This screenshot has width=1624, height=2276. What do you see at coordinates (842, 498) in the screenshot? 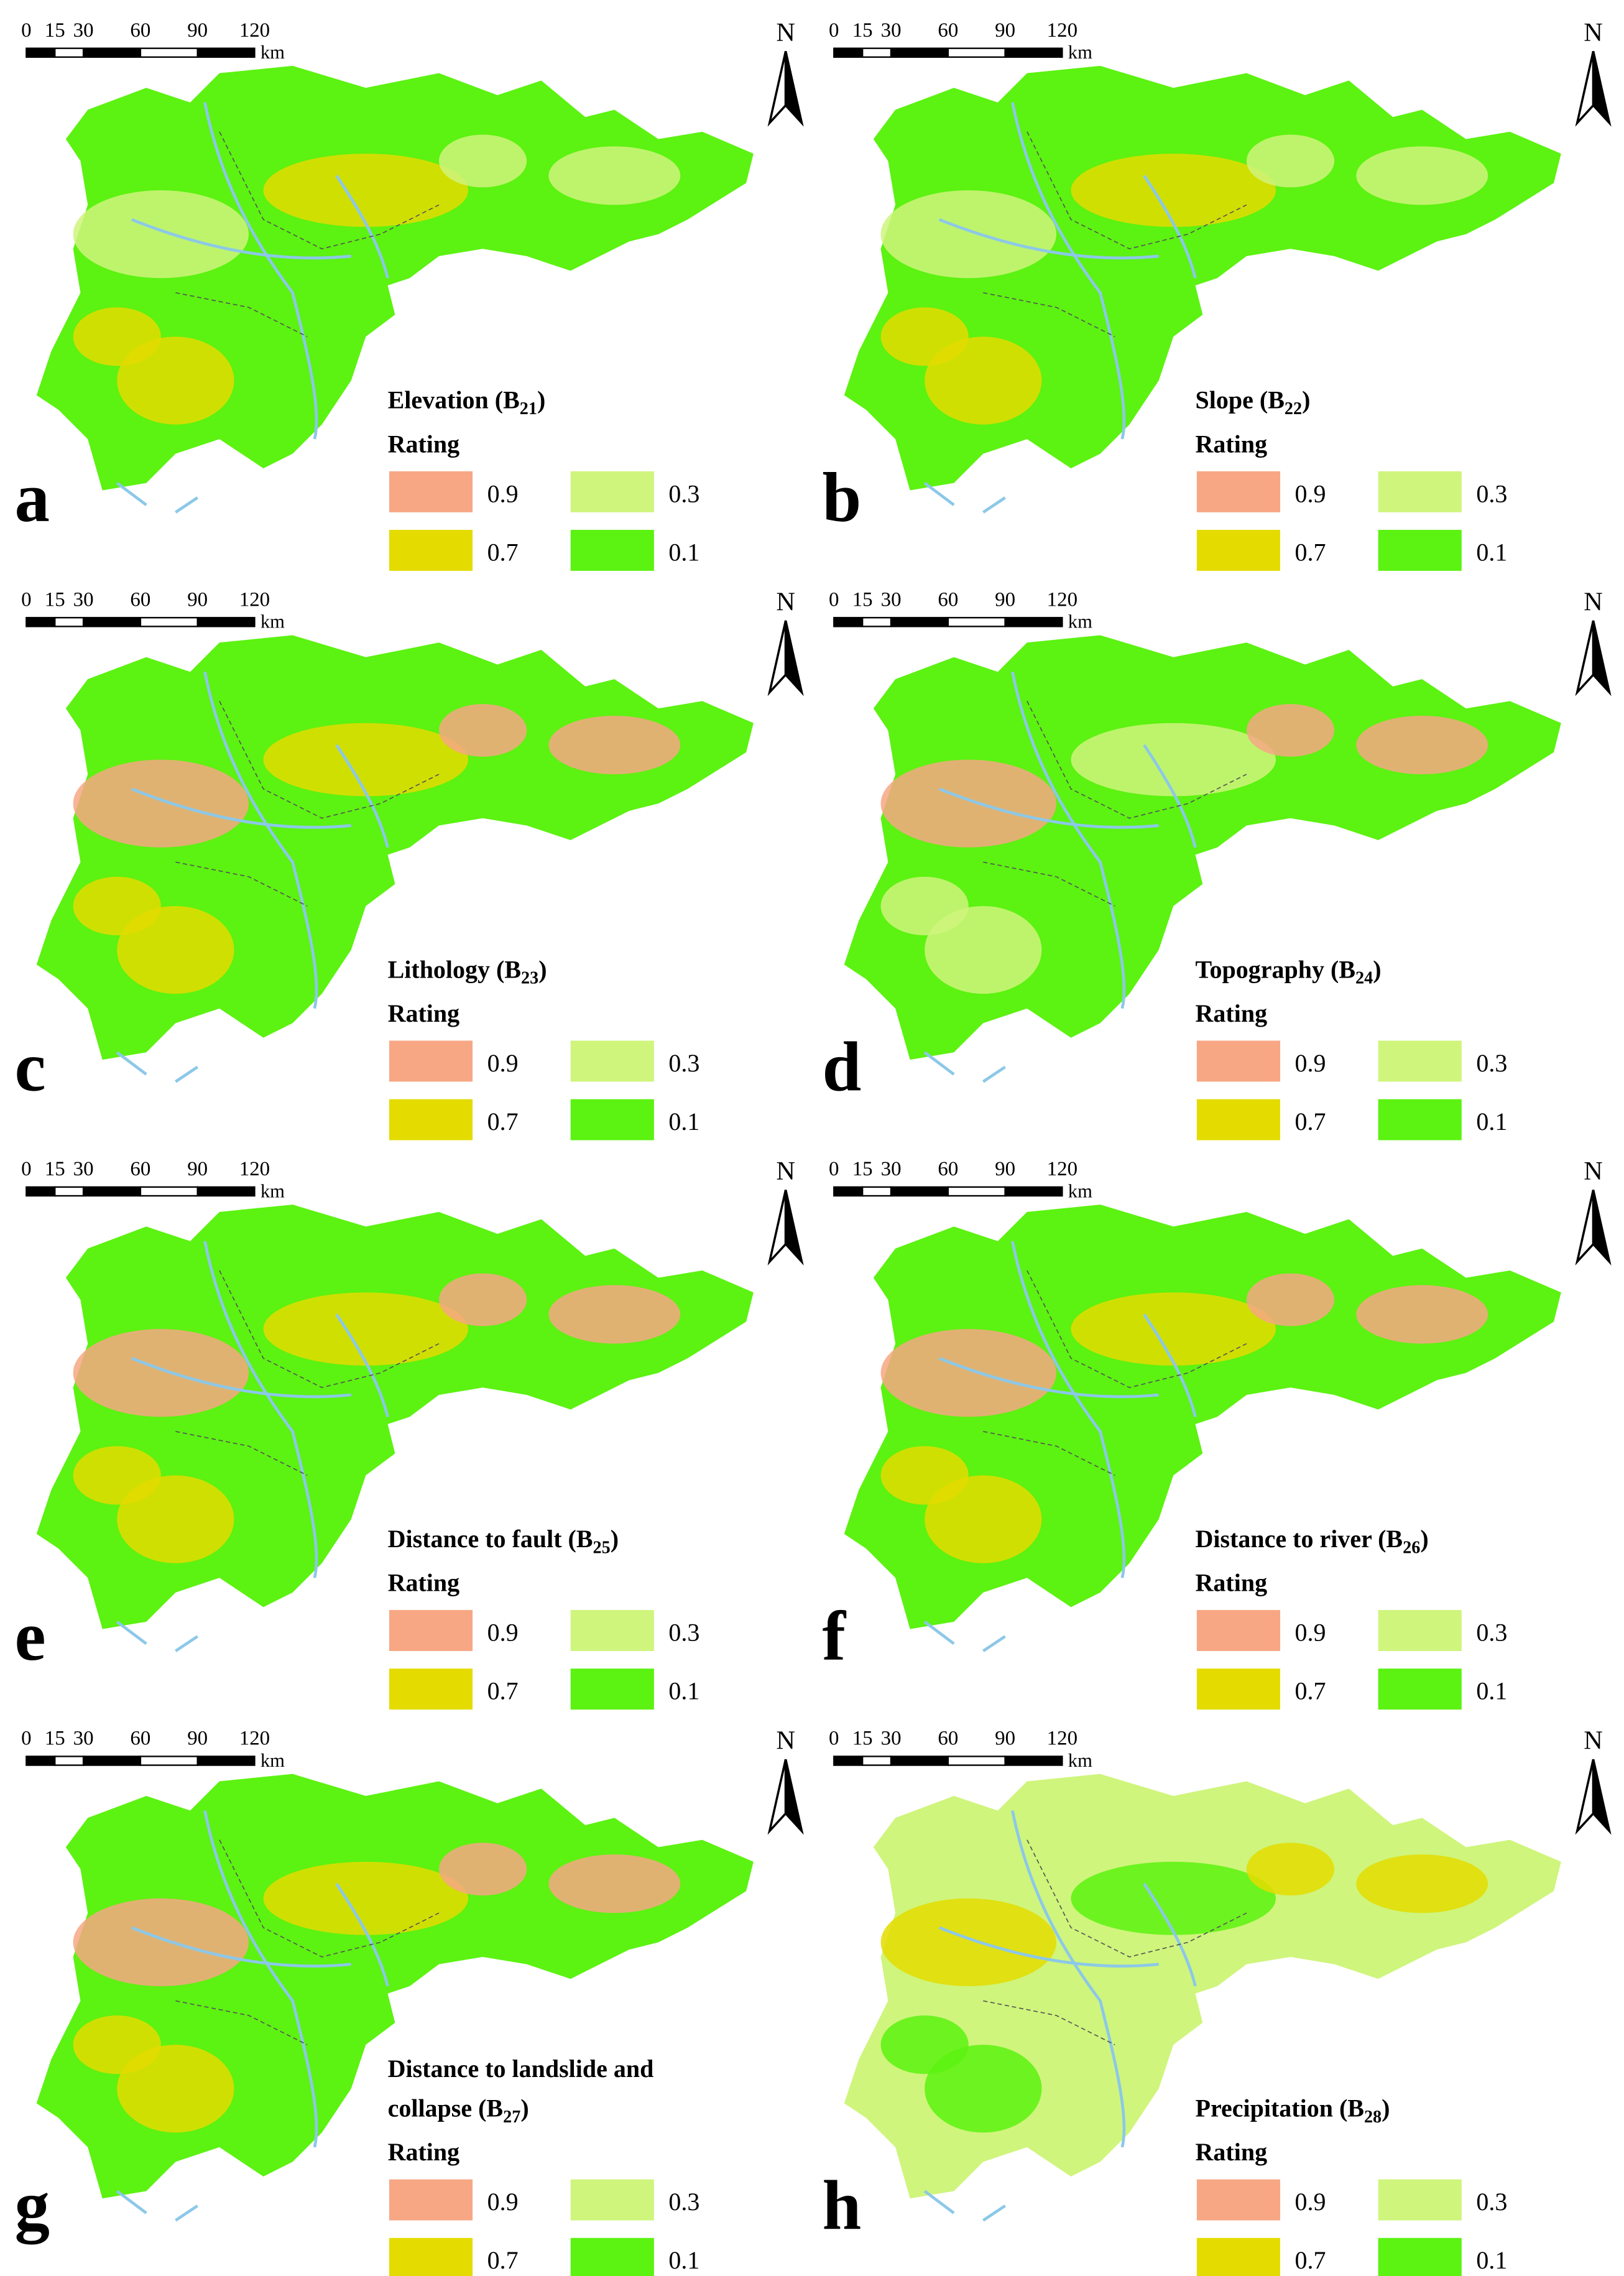
I see `panel-letter: b` at bounding box center [842, 498].